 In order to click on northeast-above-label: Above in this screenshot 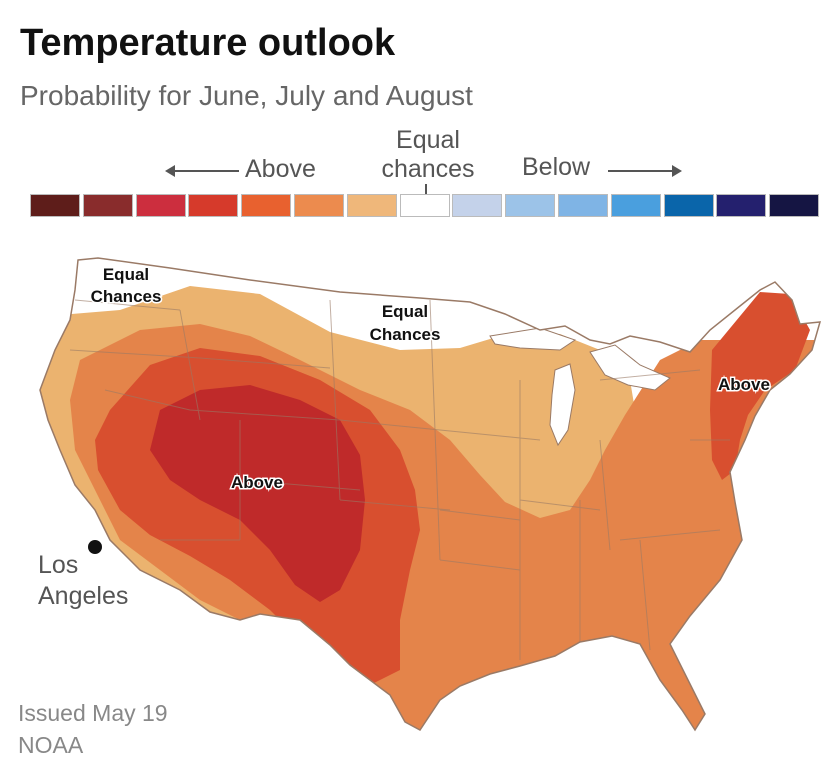, I will do `click(744, 384)`.